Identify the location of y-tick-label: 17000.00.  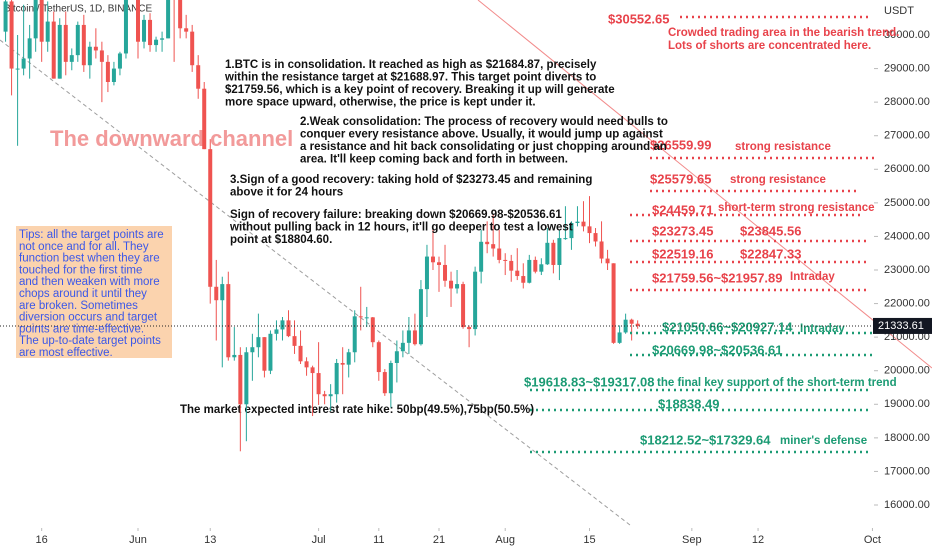
(907, 471).